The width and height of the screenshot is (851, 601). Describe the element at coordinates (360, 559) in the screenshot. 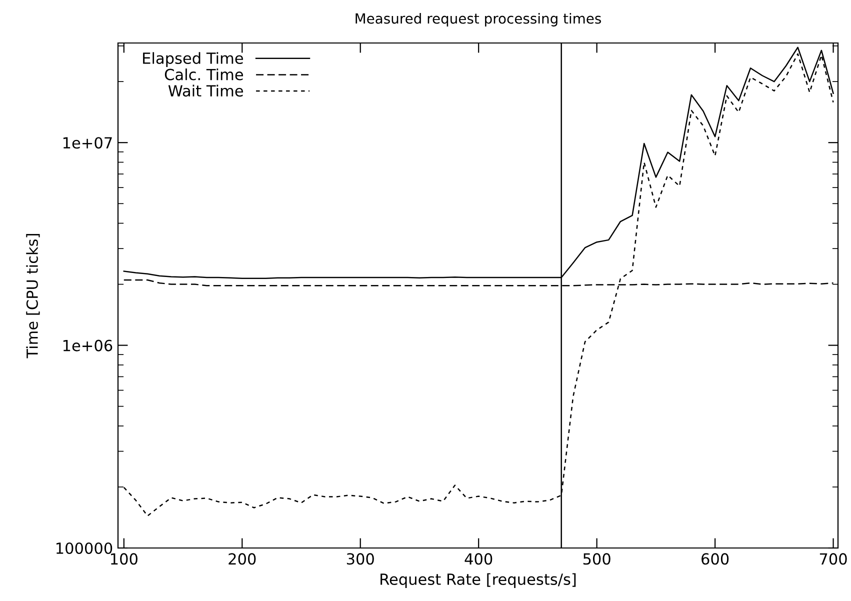

I see `x-tick-label: 300` at that location.